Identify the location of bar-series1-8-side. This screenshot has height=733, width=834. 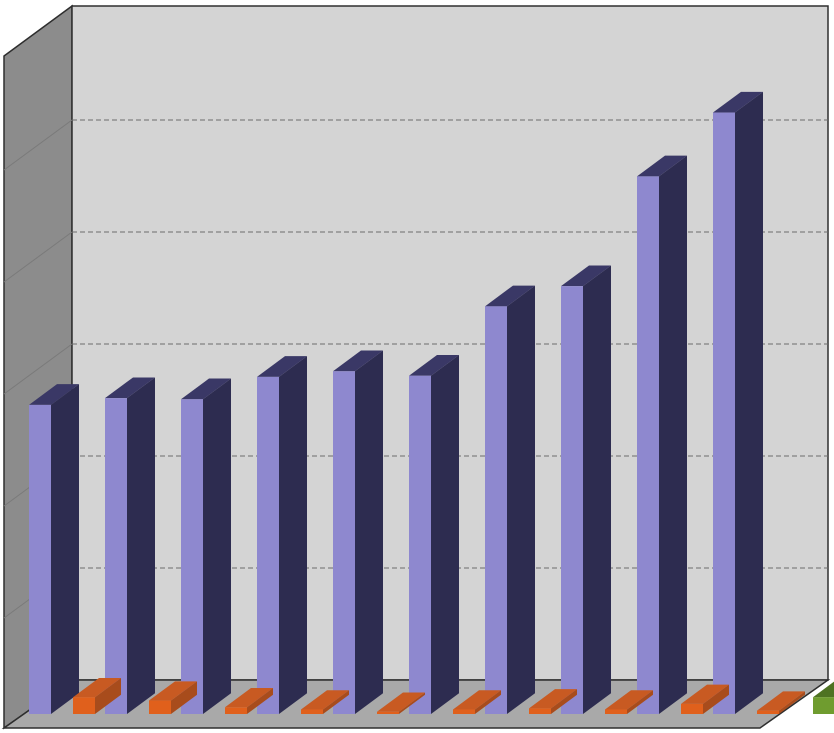
(597, 489).